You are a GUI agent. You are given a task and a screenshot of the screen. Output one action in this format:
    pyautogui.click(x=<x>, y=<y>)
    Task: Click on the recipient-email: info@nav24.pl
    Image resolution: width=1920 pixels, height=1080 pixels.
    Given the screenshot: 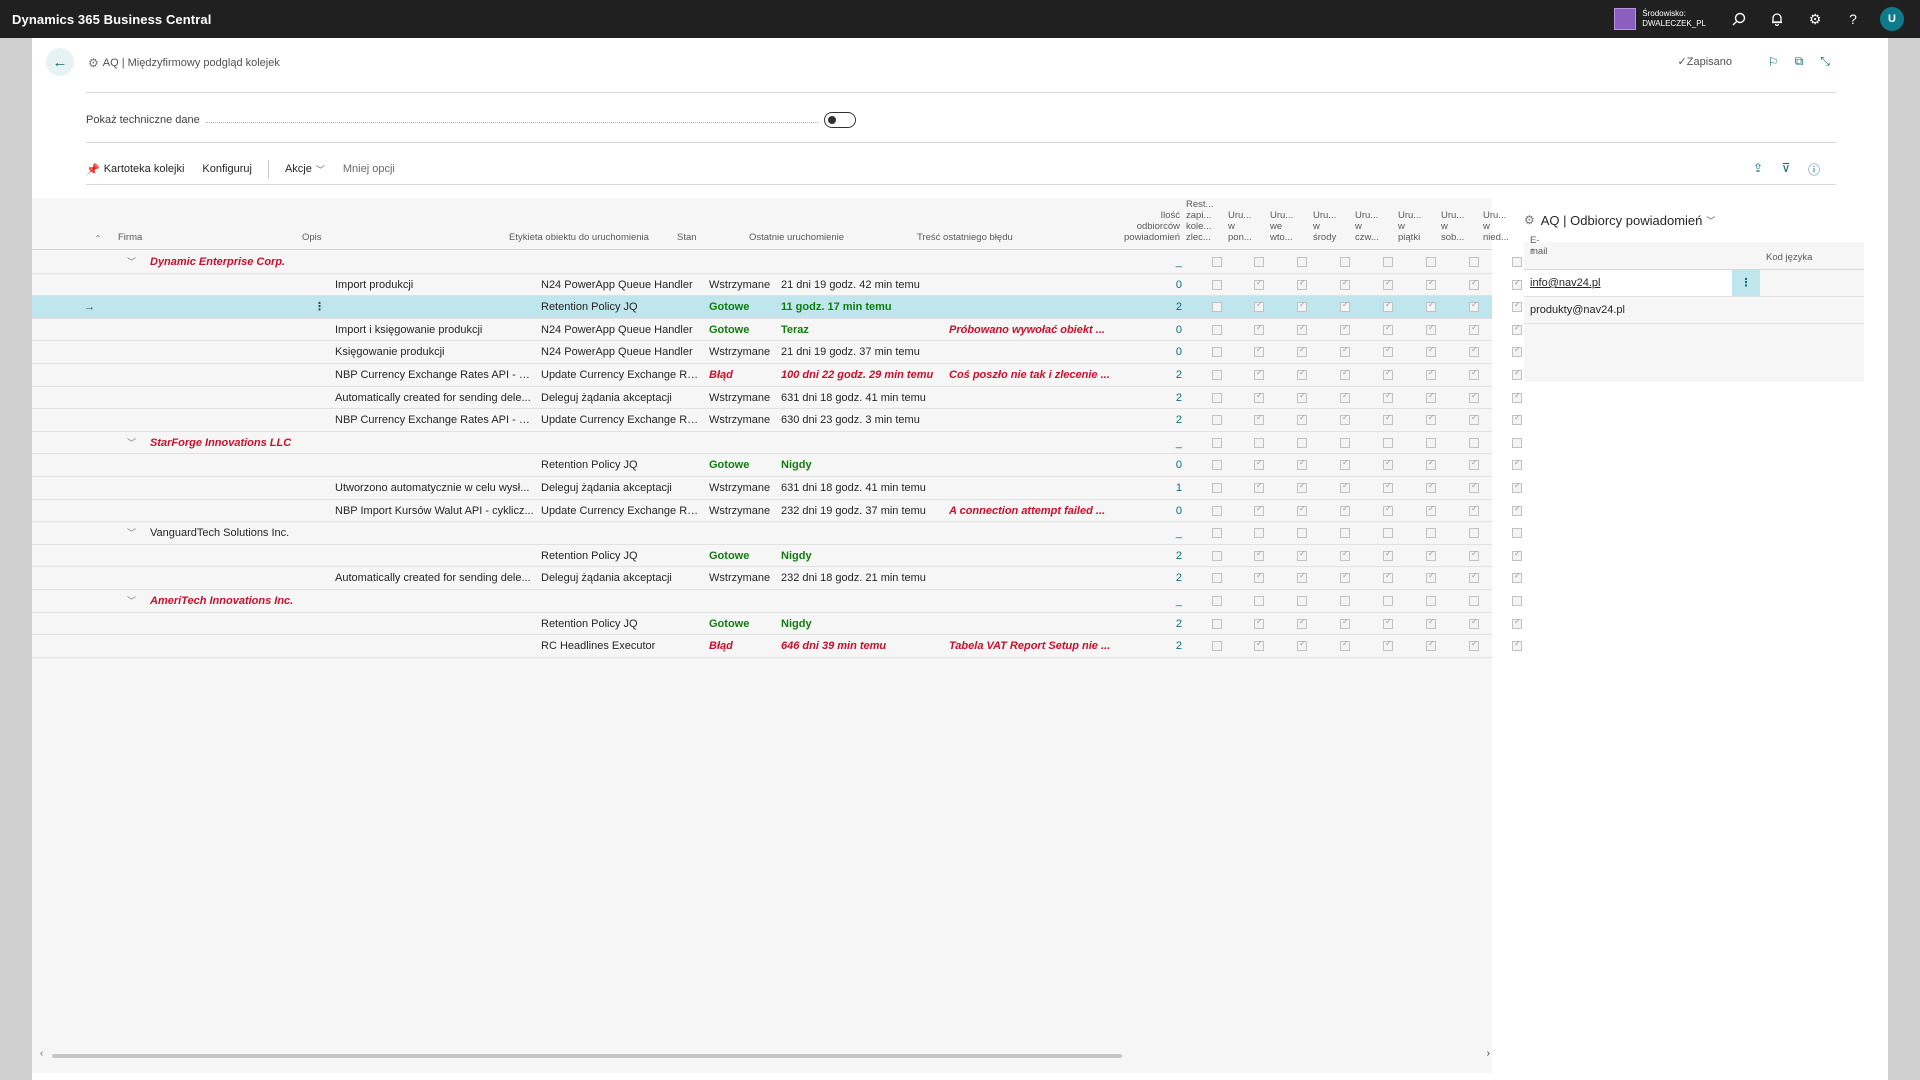 What is the action you would take?
    pyautogui.click(x=1565, y=283)
    